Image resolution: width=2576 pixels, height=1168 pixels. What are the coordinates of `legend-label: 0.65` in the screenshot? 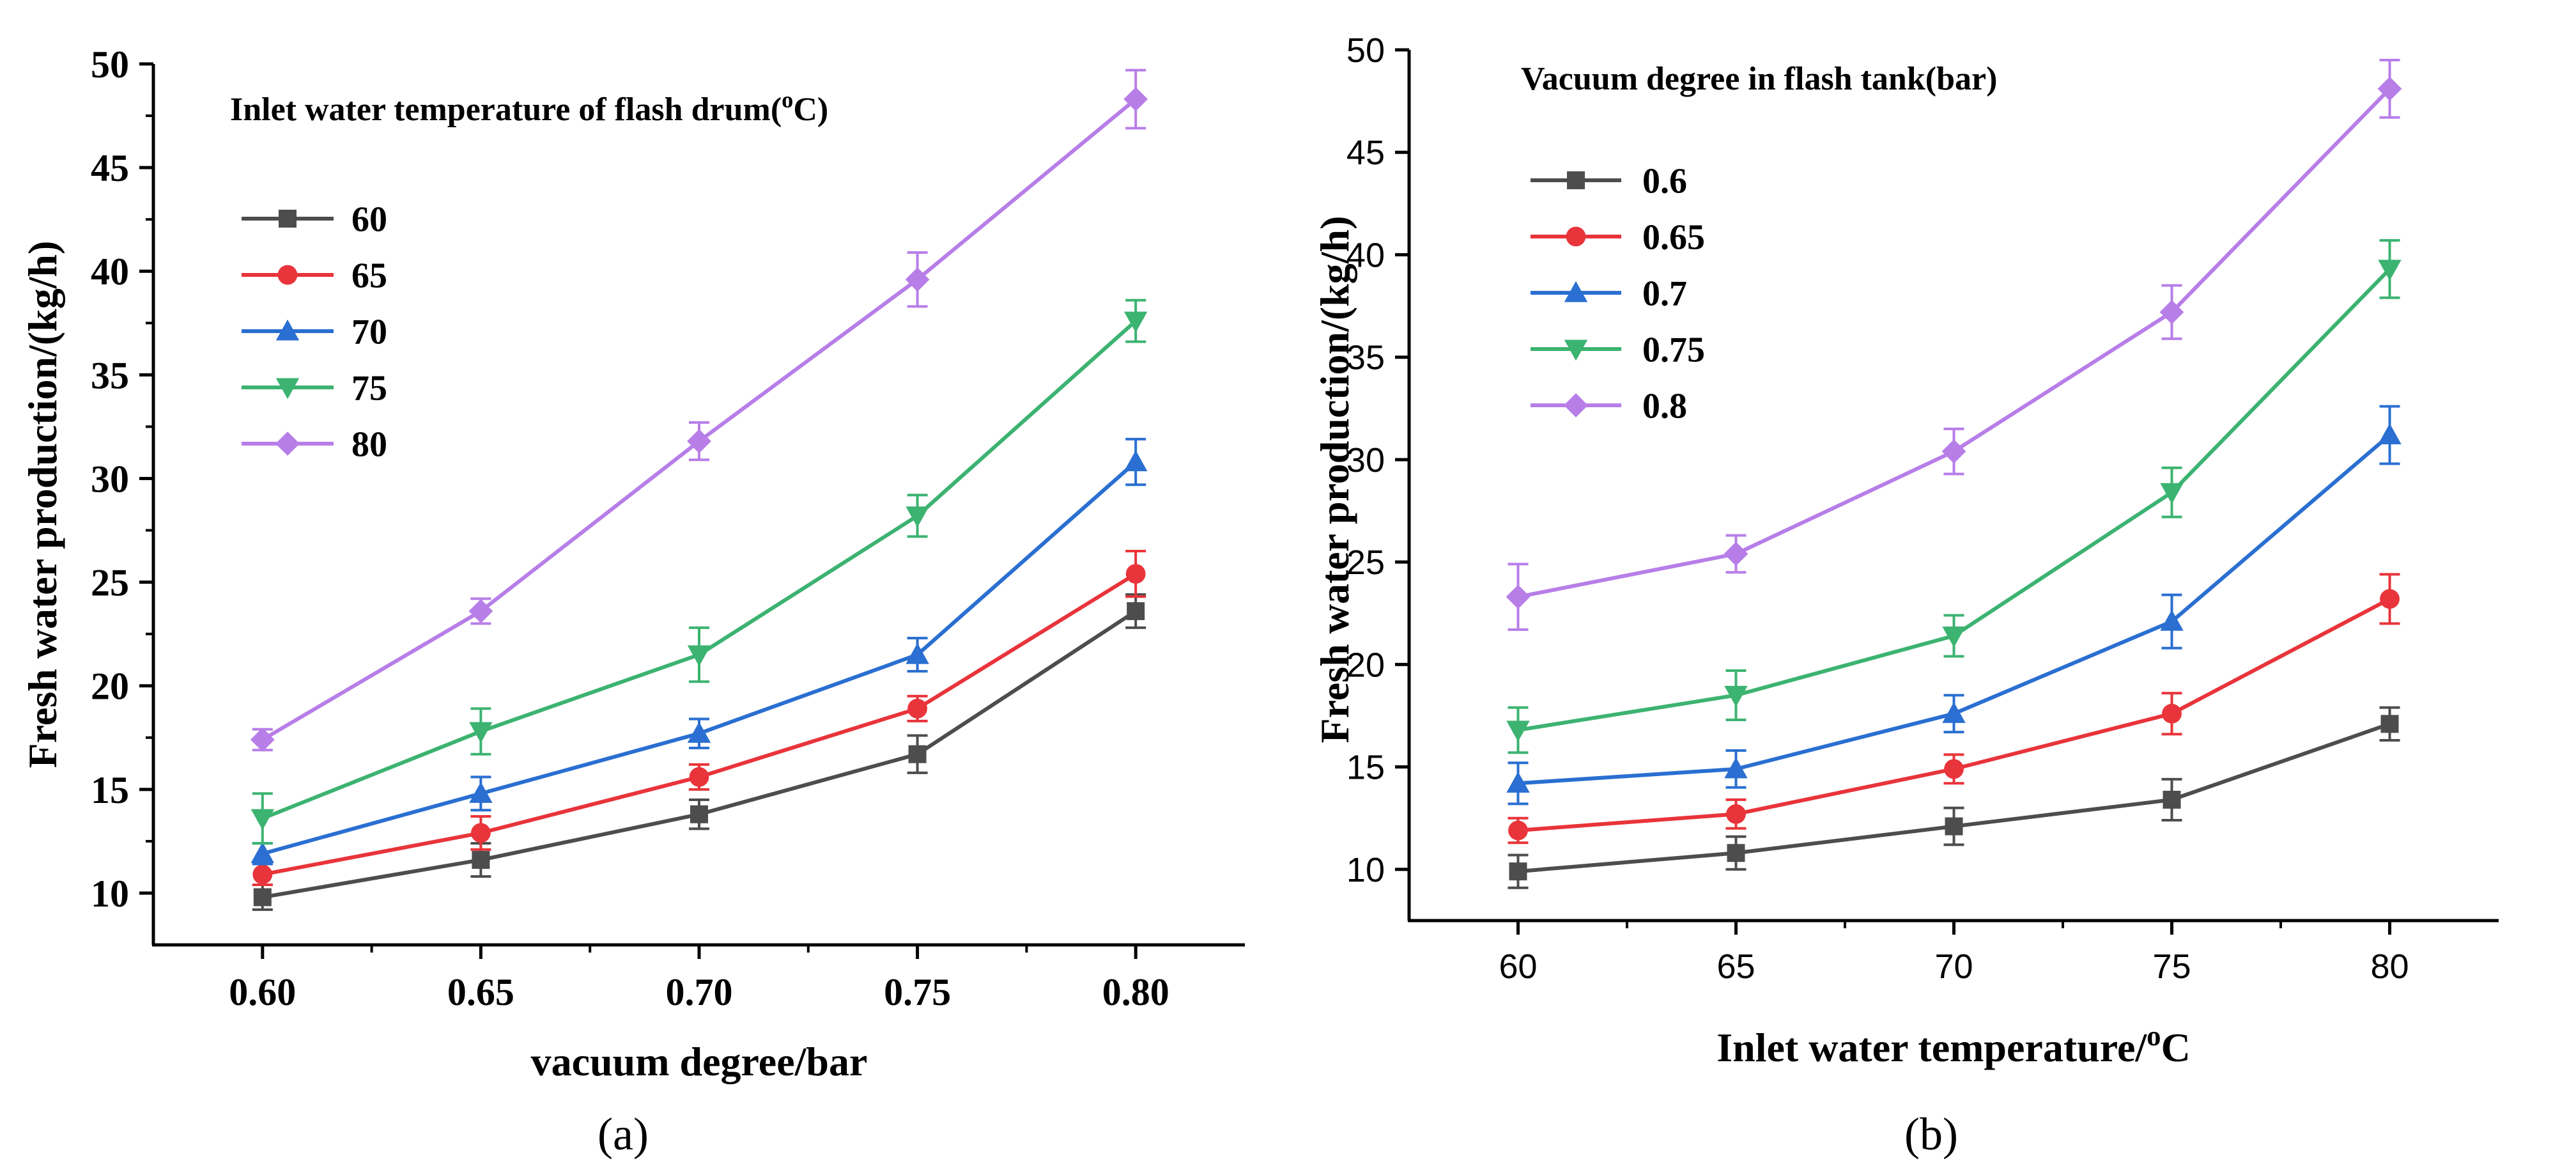 It's located at (1673, 238).